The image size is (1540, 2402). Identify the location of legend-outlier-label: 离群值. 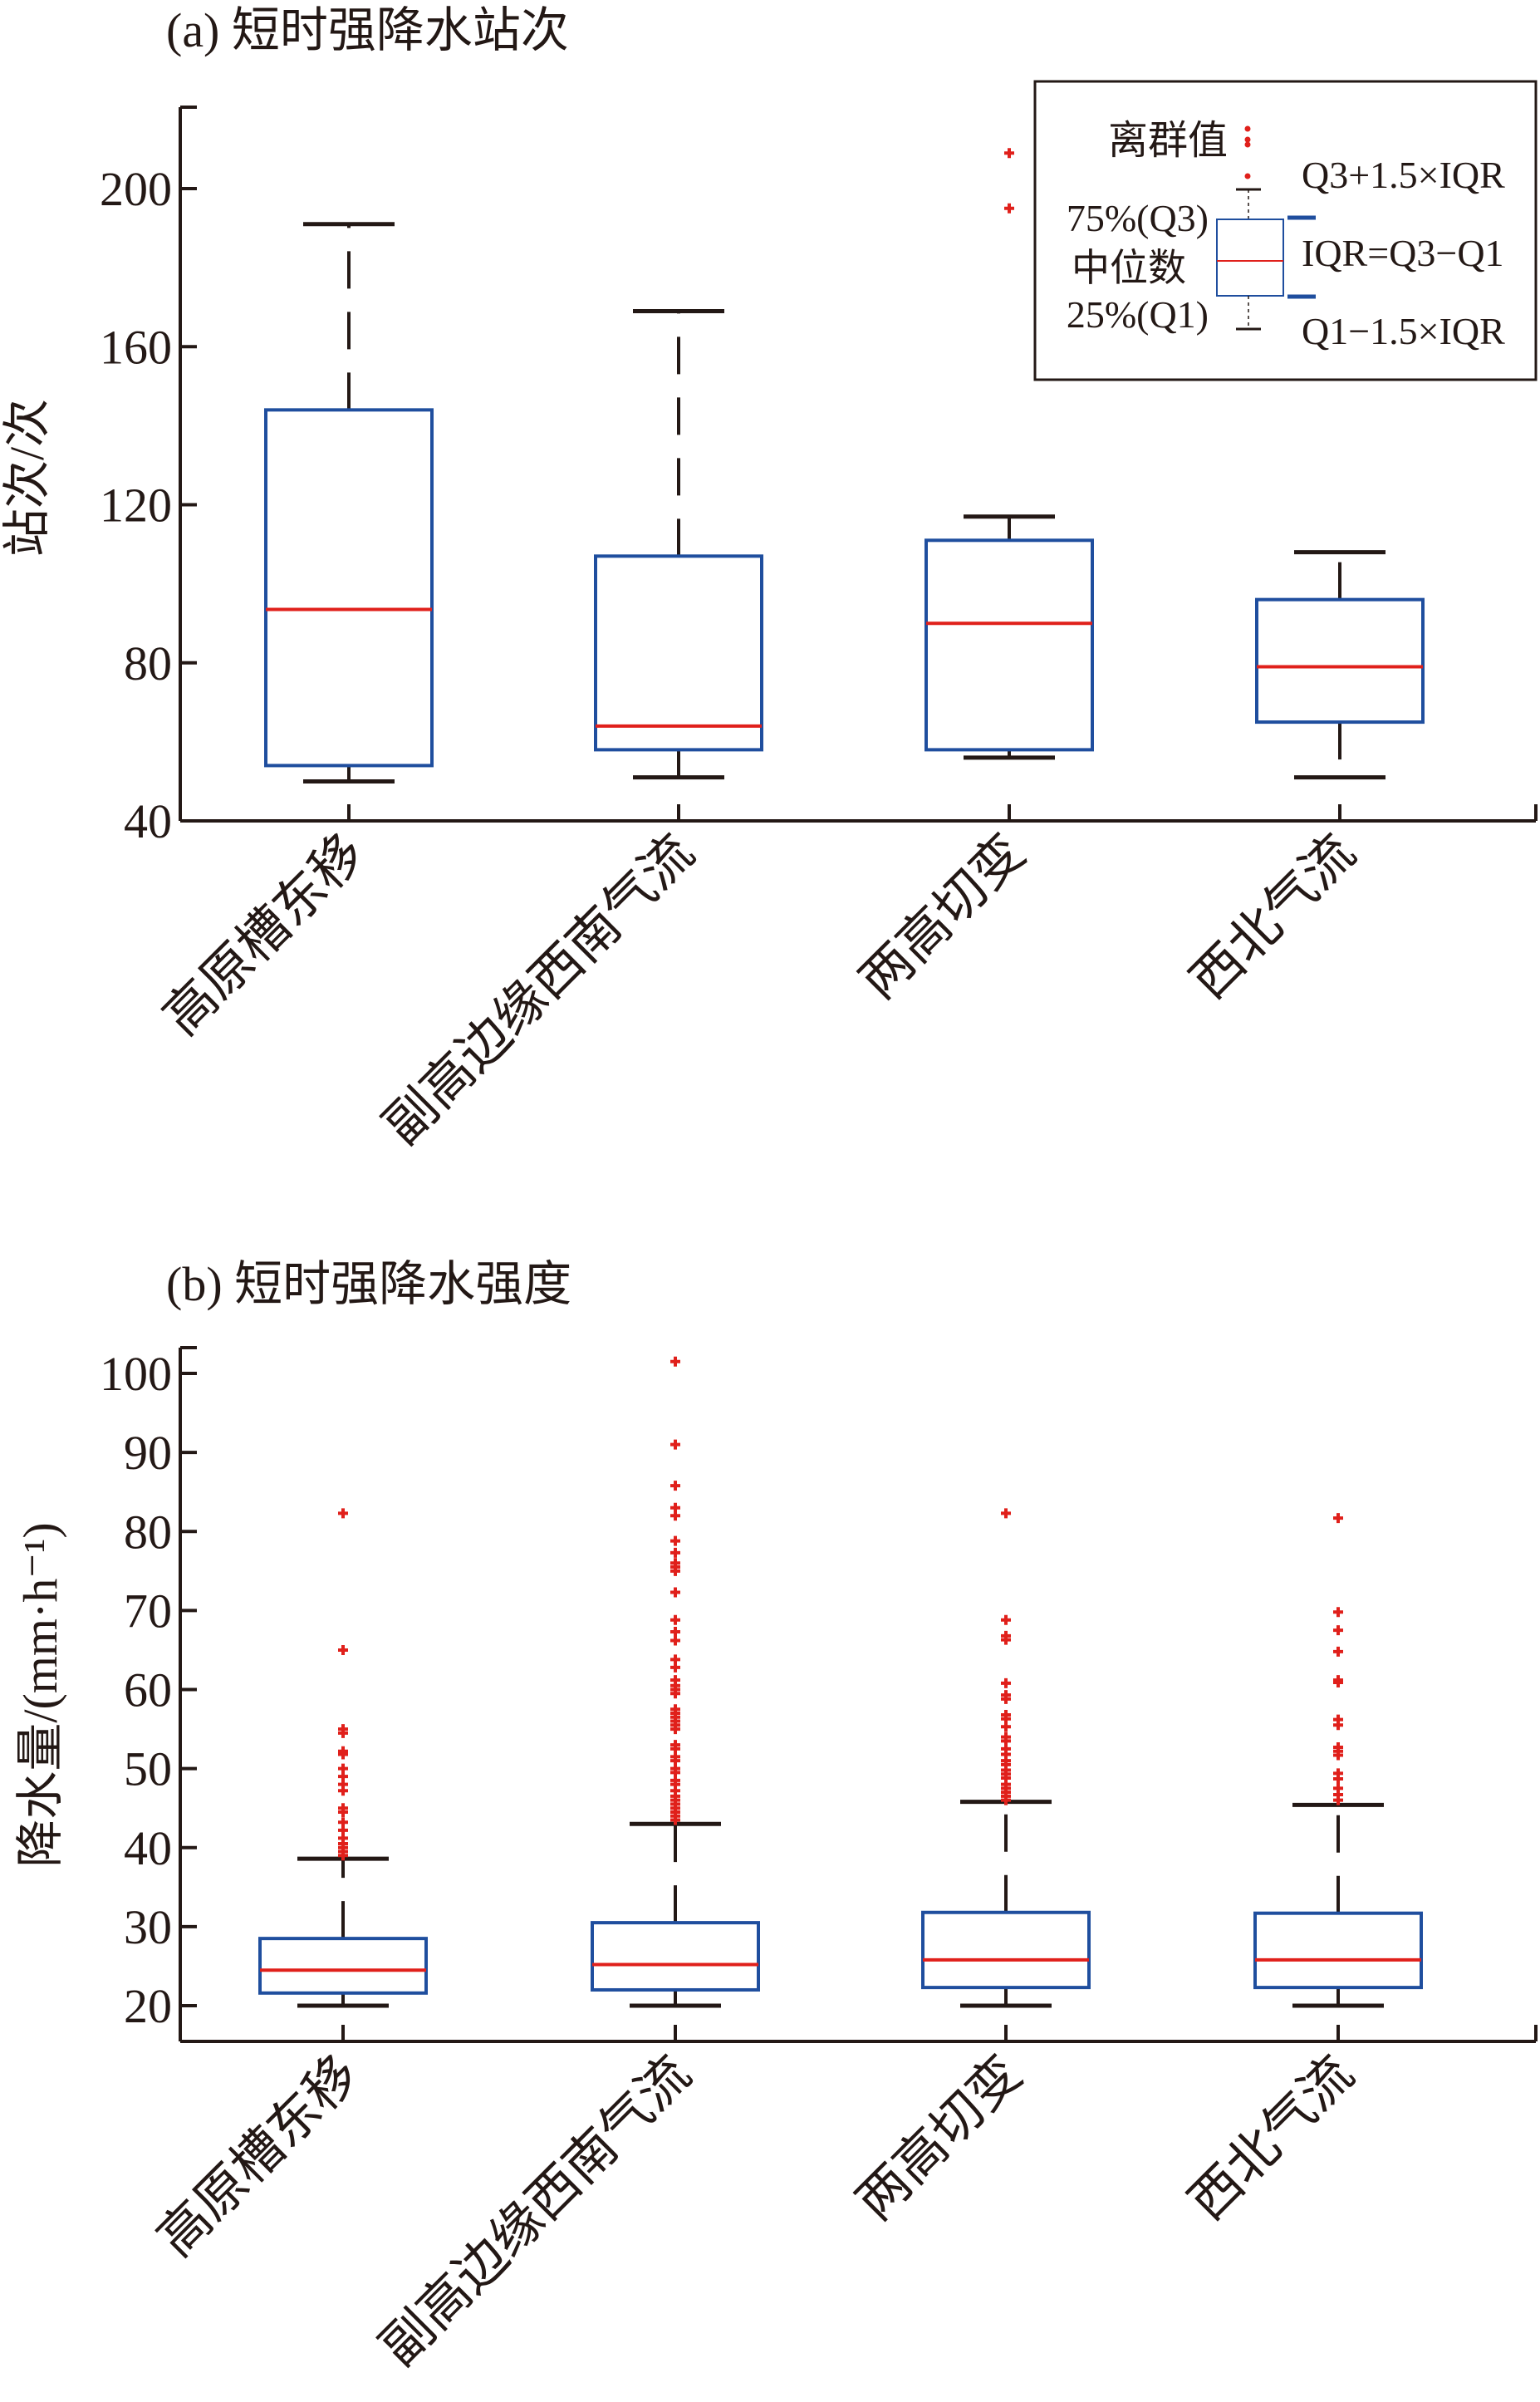
(1168, 141).